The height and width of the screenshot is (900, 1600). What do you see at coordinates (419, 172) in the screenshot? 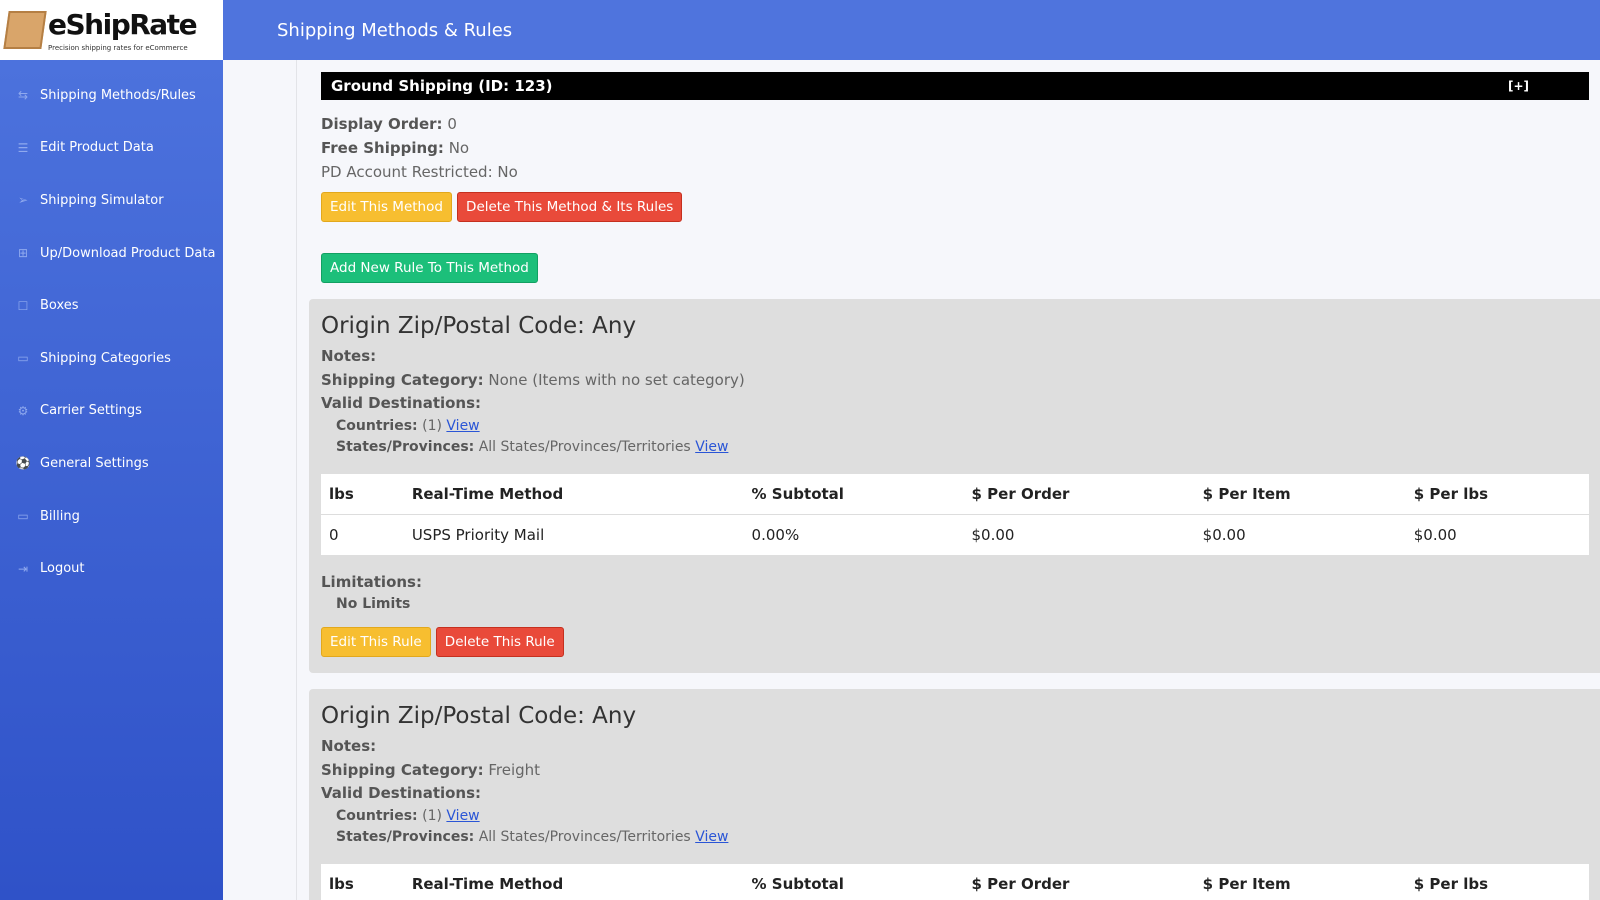
I see `pd-restricted: PD Account Restricted: No` at bounding box center [419, 172].